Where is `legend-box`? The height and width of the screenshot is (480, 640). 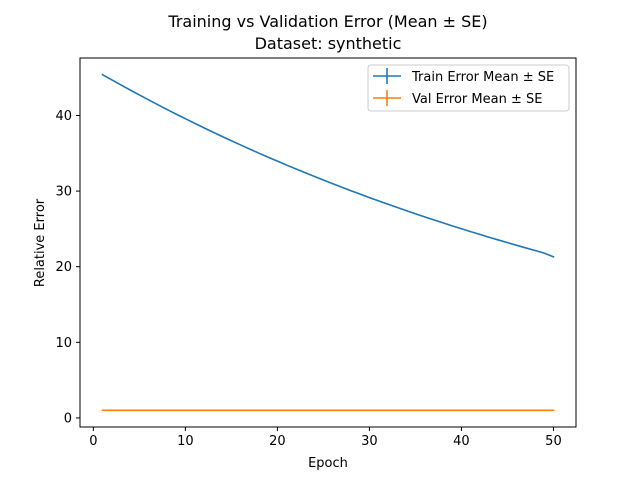
legend-box is located at coordinates (468, 88).